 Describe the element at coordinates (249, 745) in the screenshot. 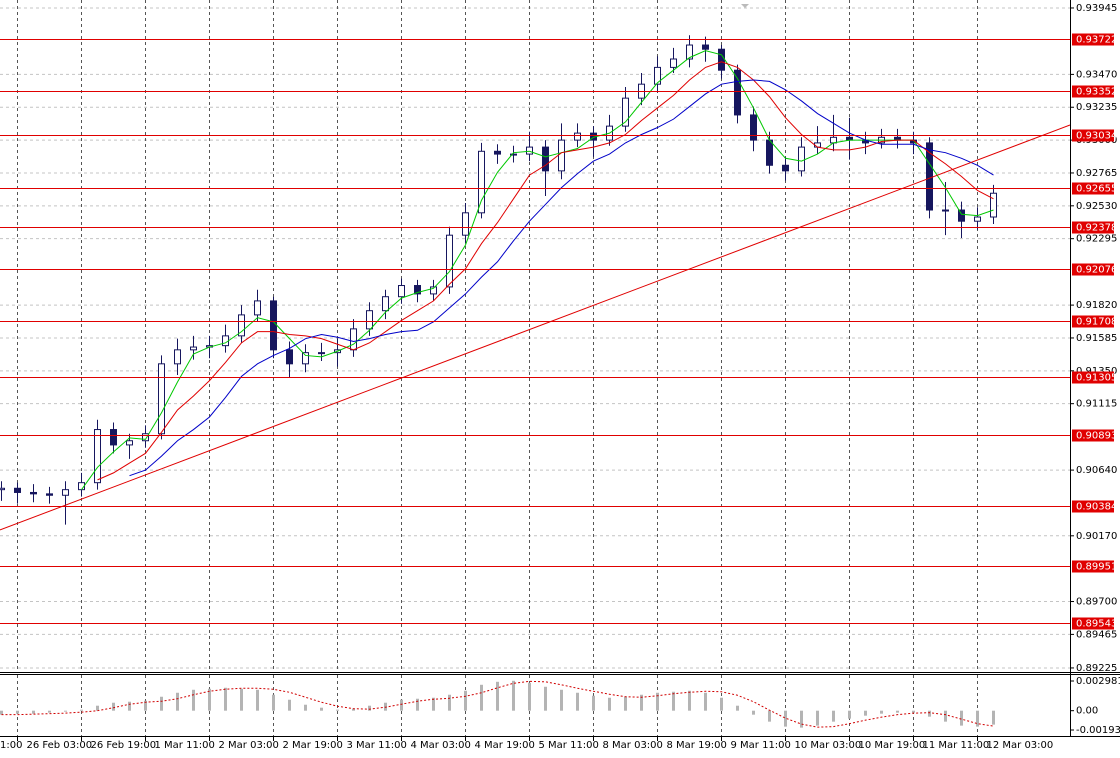

I see `x-tick-label: 2 Mar 03:00` at that location.